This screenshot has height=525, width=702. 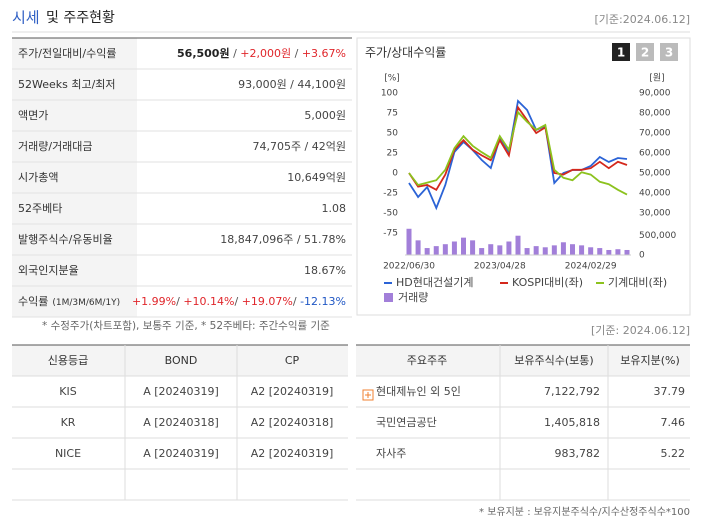 I want to click on x-tick-label: 2024/02/29, so click(x=591, y=267).